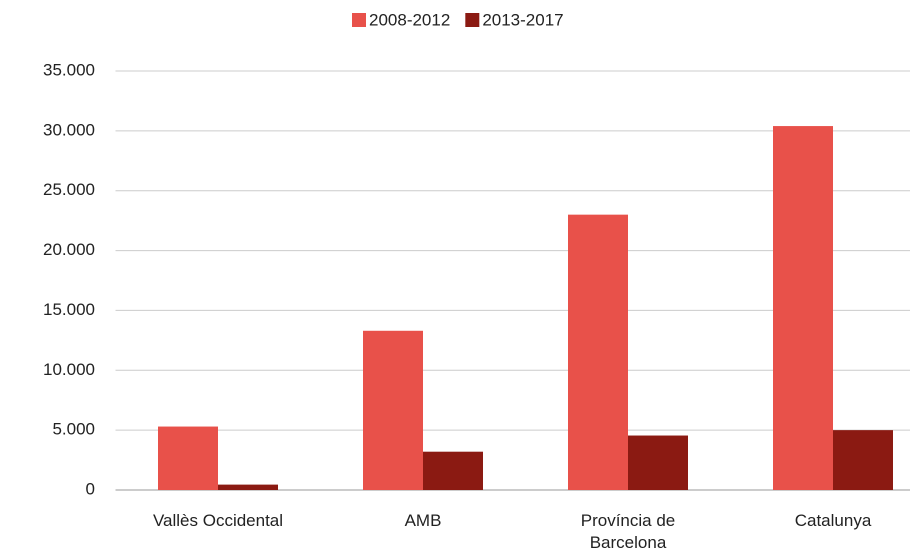  I want to click on x-tick-label: Catalunya, so click(833, 520).